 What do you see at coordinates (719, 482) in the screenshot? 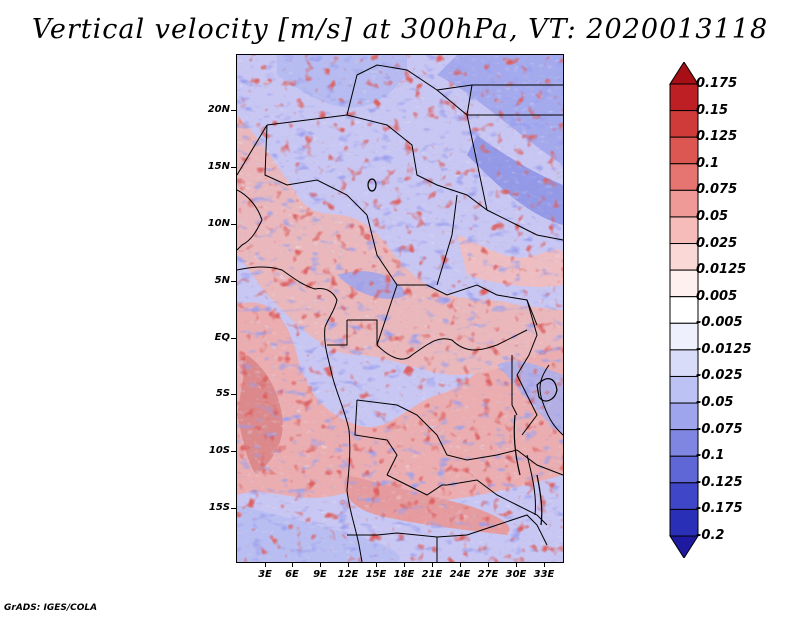
I see `colorbar-label: -0.125` at bounding box center [719, 482].